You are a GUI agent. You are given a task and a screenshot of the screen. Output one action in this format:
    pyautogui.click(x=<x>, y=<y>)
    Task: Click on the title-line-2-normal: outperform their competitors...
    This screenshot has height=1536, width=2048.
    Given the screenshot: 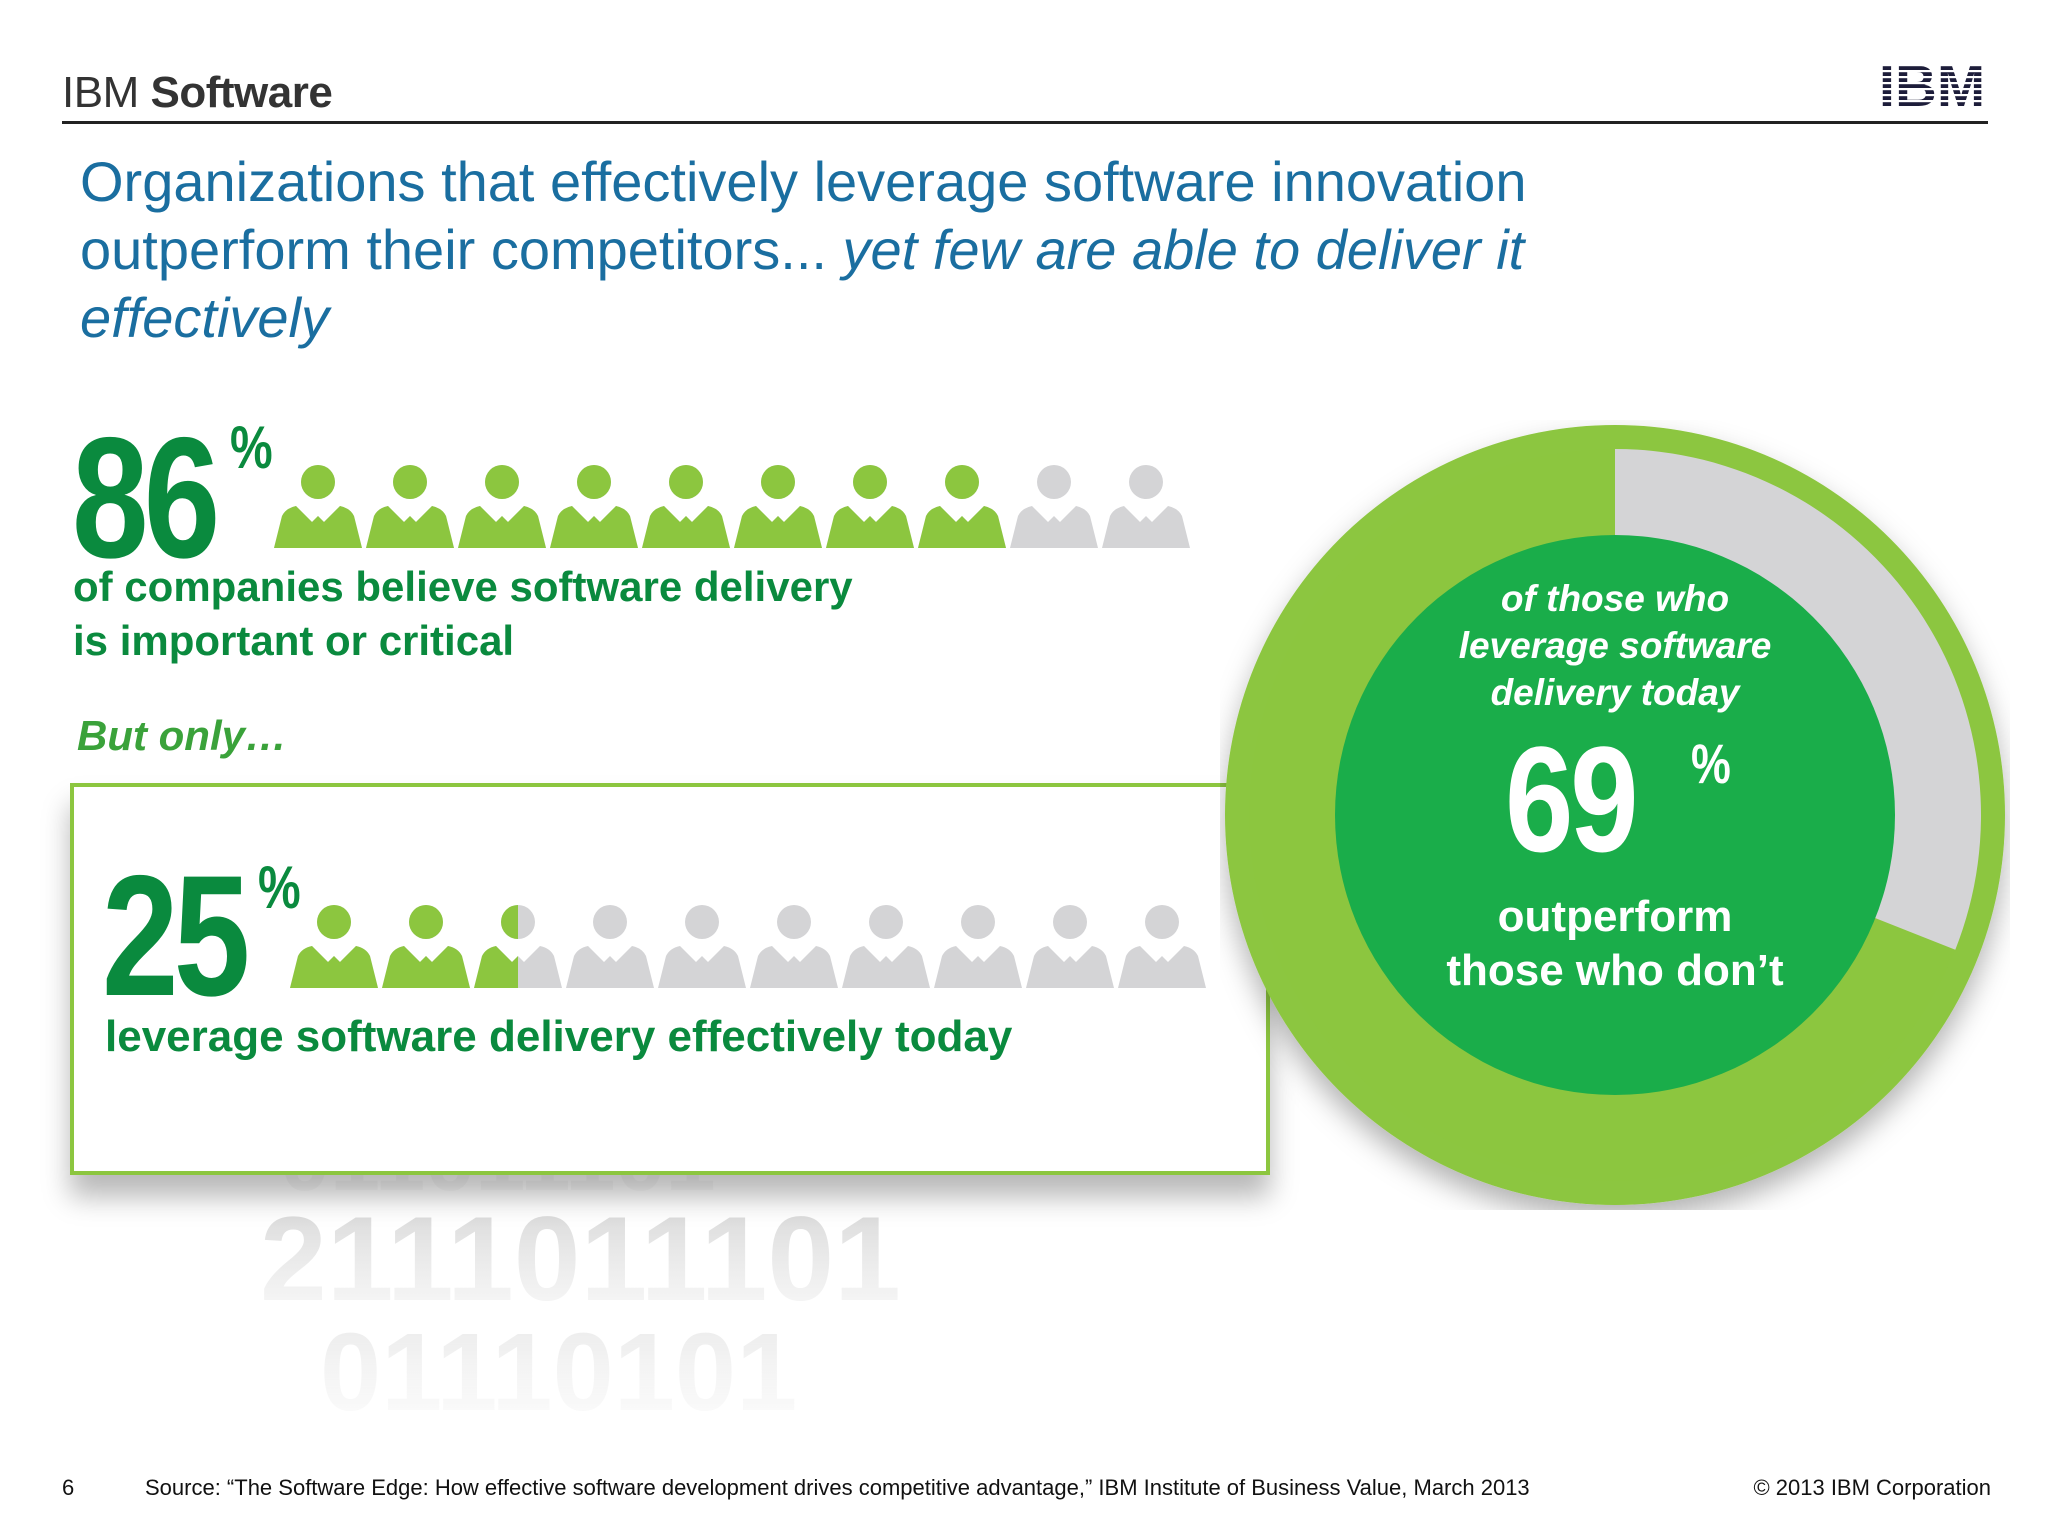 What is the action you would take?
    pyautogui.click(x=453, y=249)
    